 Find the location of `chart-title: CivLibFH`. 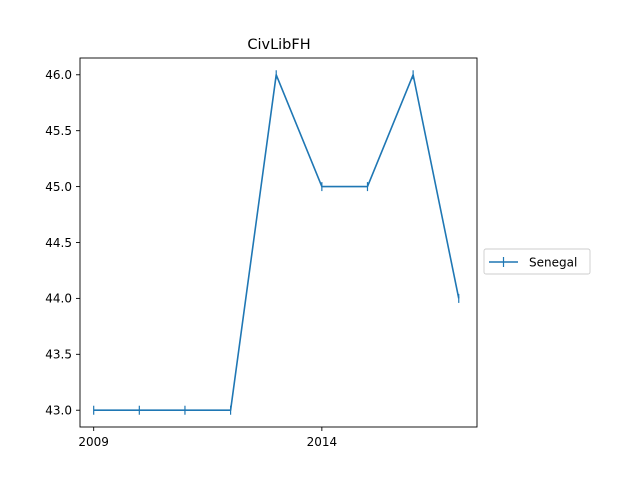

chart-title: CivLibFH is located at coordinates (278, 45).